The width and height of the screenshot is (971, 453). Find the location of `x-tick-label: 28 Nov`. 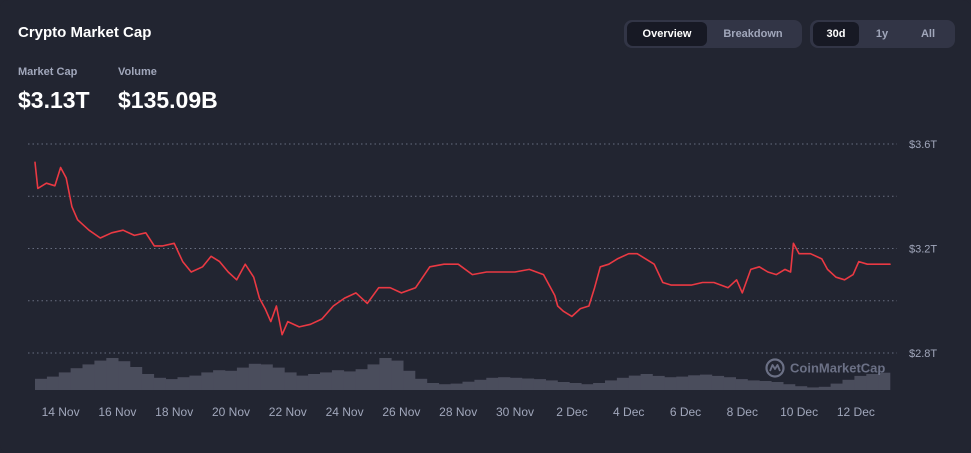

x-tick-label: 28 Nov is located at coordinates (458, 412).